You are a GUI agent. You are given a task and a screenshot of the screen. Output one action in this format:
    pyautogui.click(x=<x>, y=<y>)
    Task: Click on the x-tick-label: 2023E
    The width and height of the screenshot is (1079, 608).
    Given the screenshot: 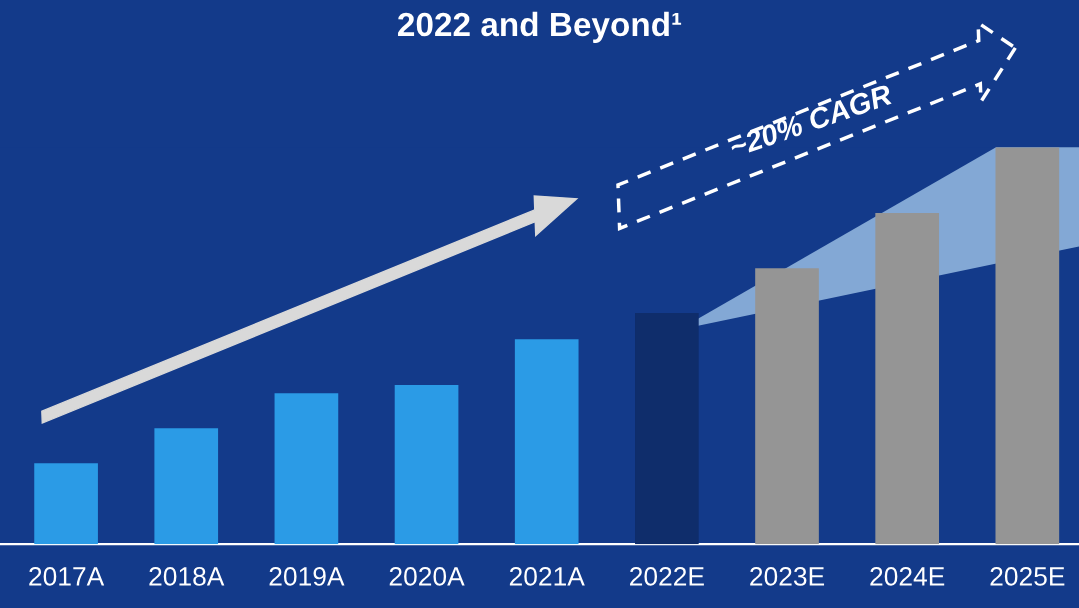 What is the action you would take?
    pyautogui.click(x=787, y=576)
    